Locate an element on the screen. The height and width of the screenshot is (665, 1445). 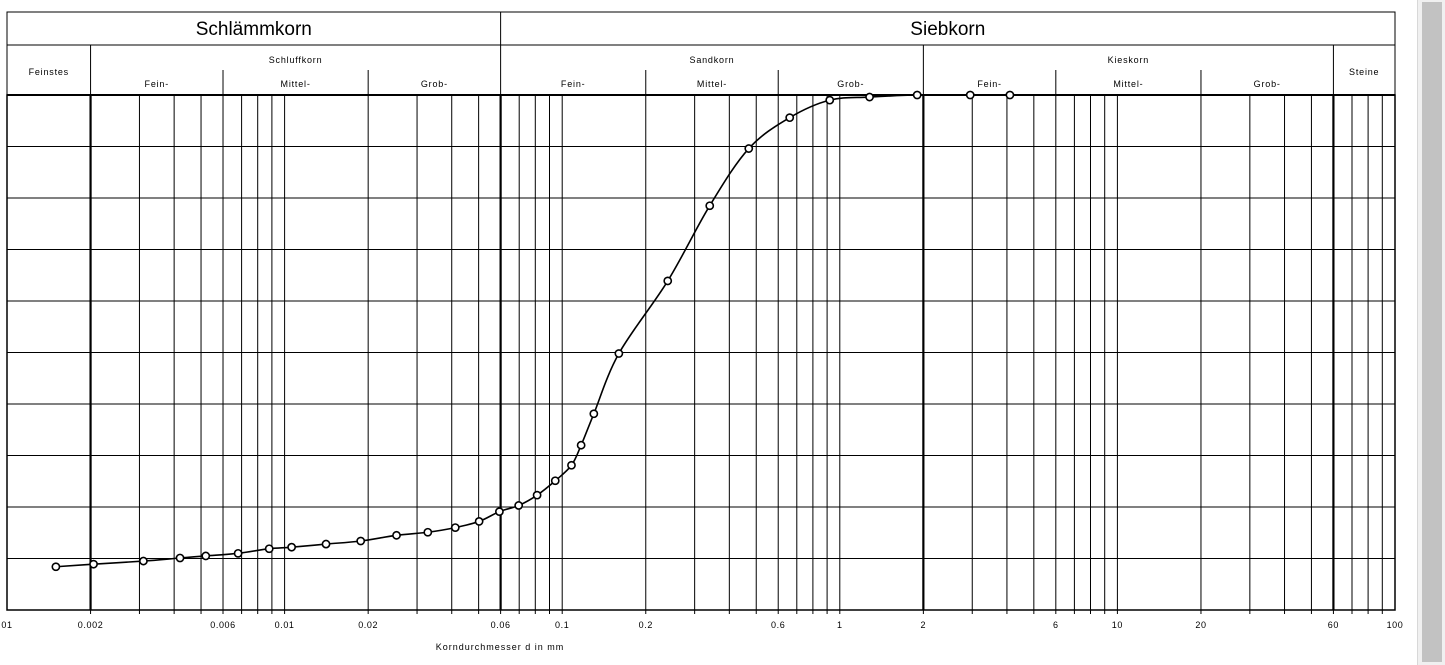
x-tick-label: 1 is located at coordinates (840, 625).